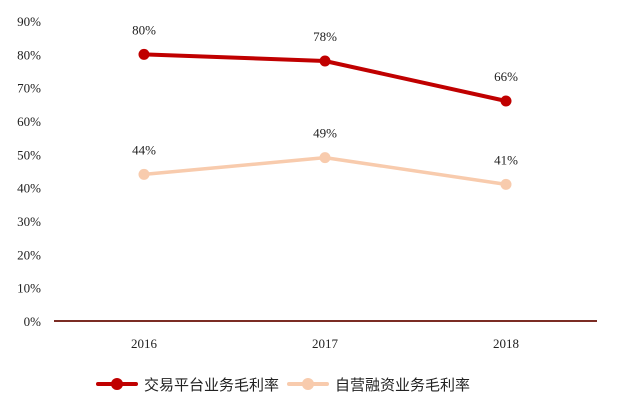  I want to click on y-tick-label: 10%, so click(29, 288).